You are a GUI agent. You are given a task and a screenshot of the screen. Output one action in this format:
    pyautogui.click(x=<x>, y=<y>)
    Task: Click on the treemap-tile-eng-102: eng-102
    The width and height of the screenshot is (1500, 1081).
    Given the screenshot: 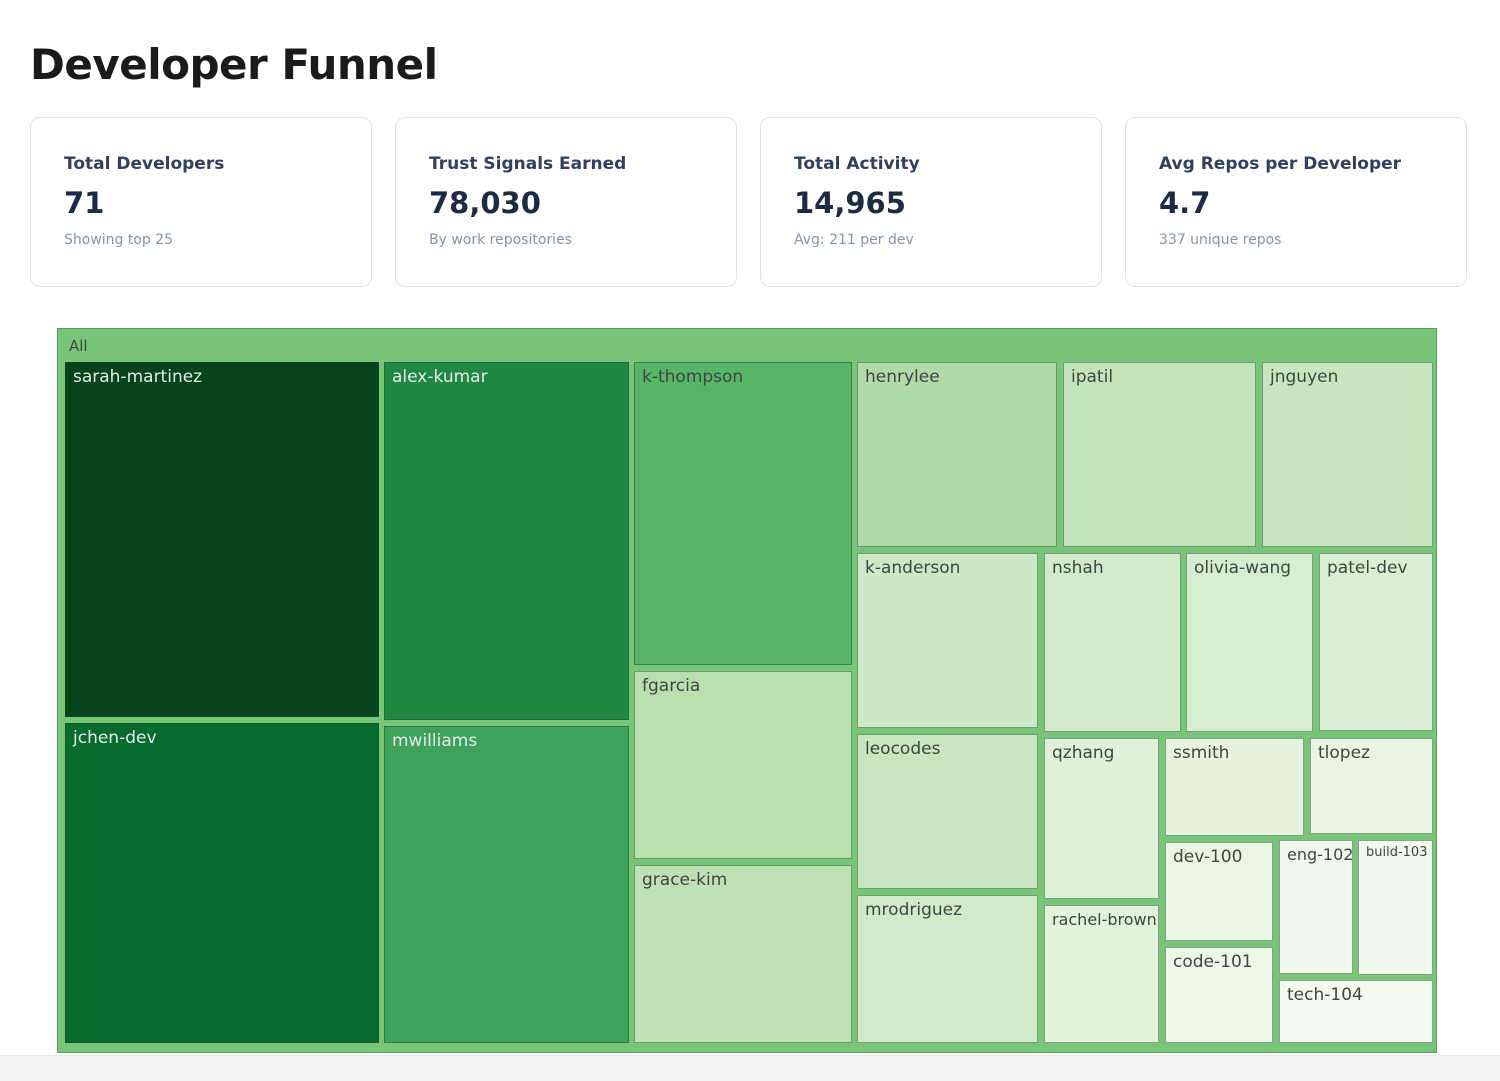 What is the action you would take?
    pyautogui.click(x=1316, y=907)
    